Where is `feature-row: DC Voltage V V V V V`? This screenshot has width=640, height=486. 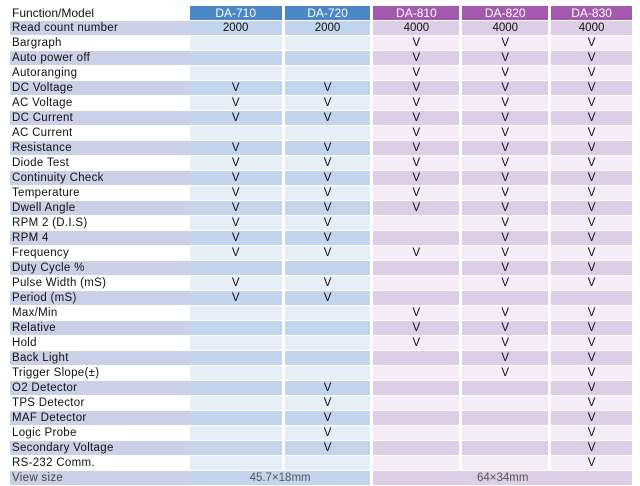 feature-row: DC Voltage V V V V V is located at coordinates (321, 88).